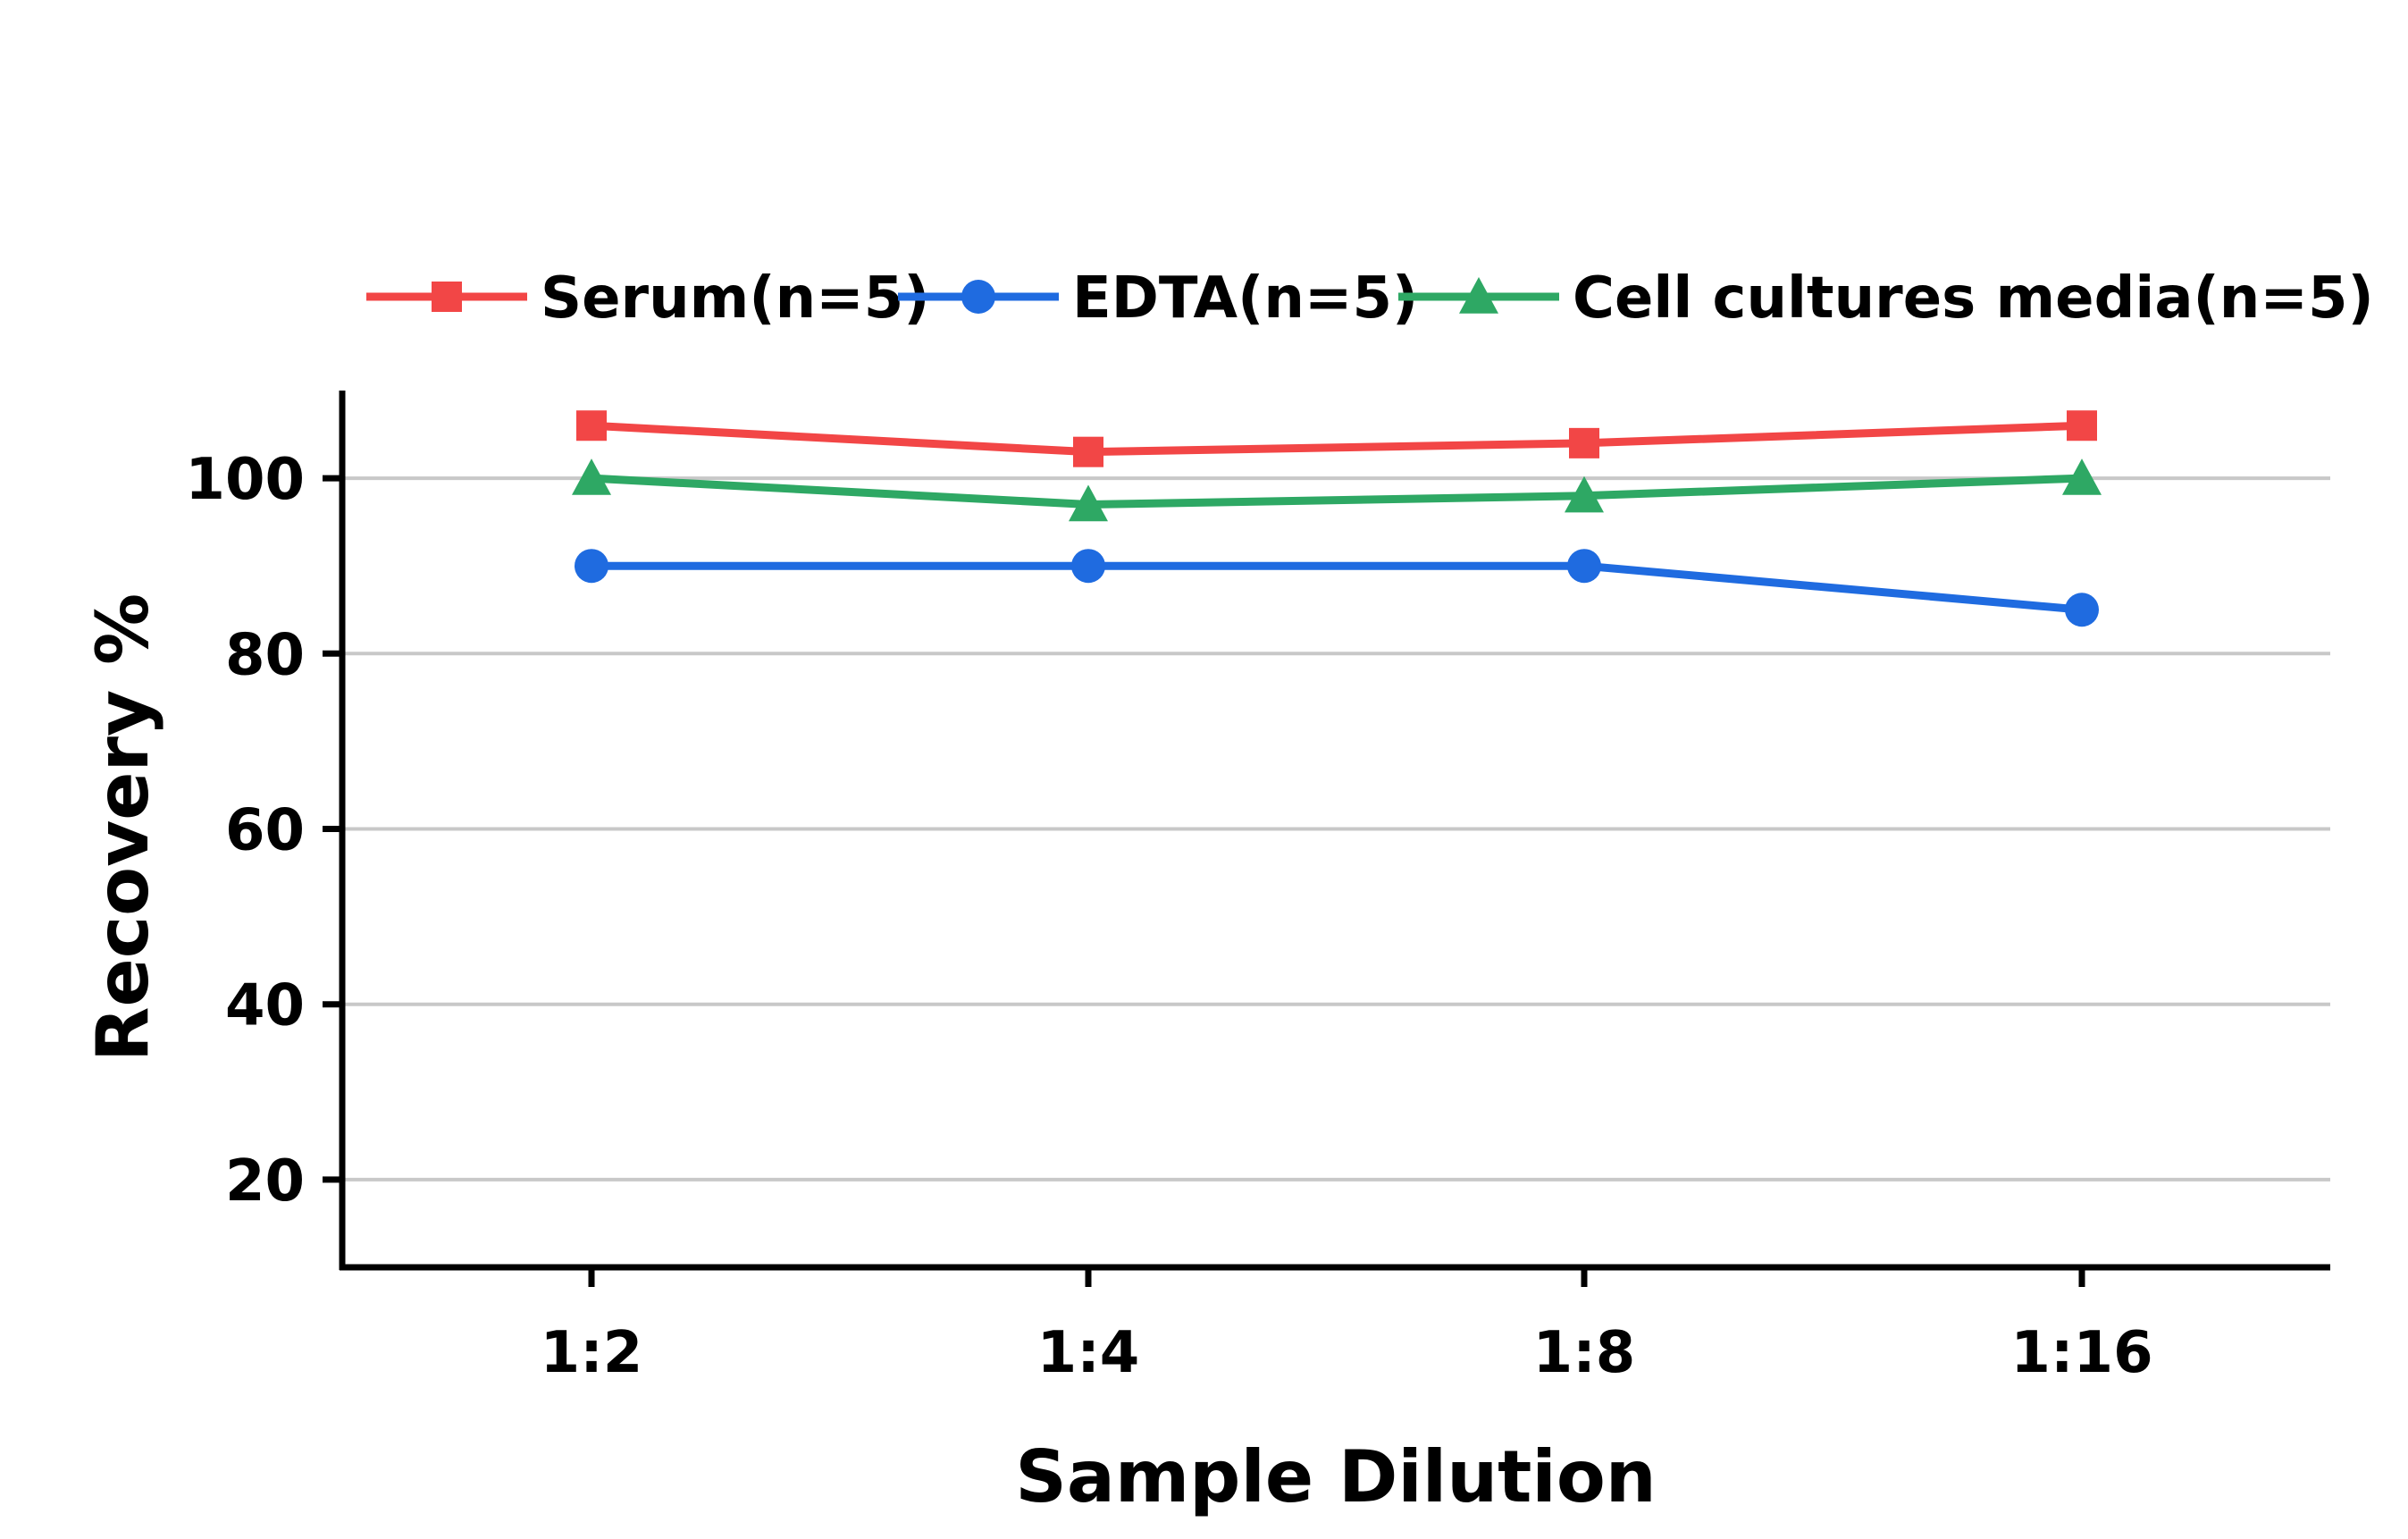 This screenshot has width=2408, height=1539. Describe the element at coordinates (2081, 1353) in the screenshot. I see `x-tick-label: 1:16` at that location.